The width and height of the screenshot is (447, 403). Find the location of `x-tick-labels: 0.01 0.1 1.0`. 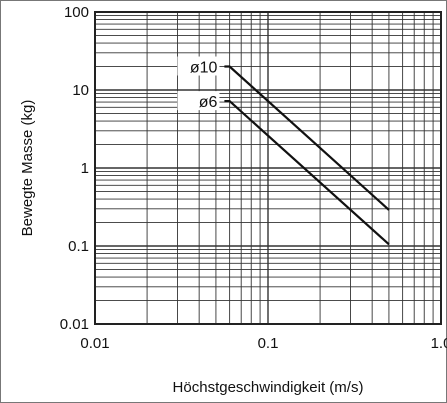

x-tick-labels: 0.01 0.1 1.0 is located at coordinates (263, 343).